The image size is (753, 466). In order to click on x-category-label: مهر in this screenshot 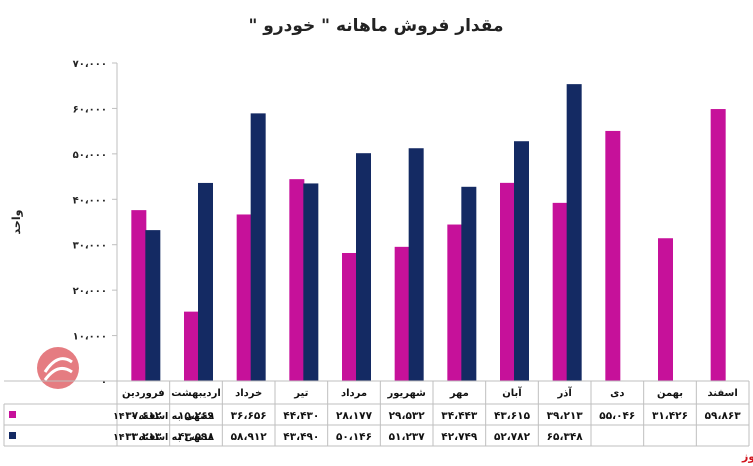, I will do `click(459, 393)`.